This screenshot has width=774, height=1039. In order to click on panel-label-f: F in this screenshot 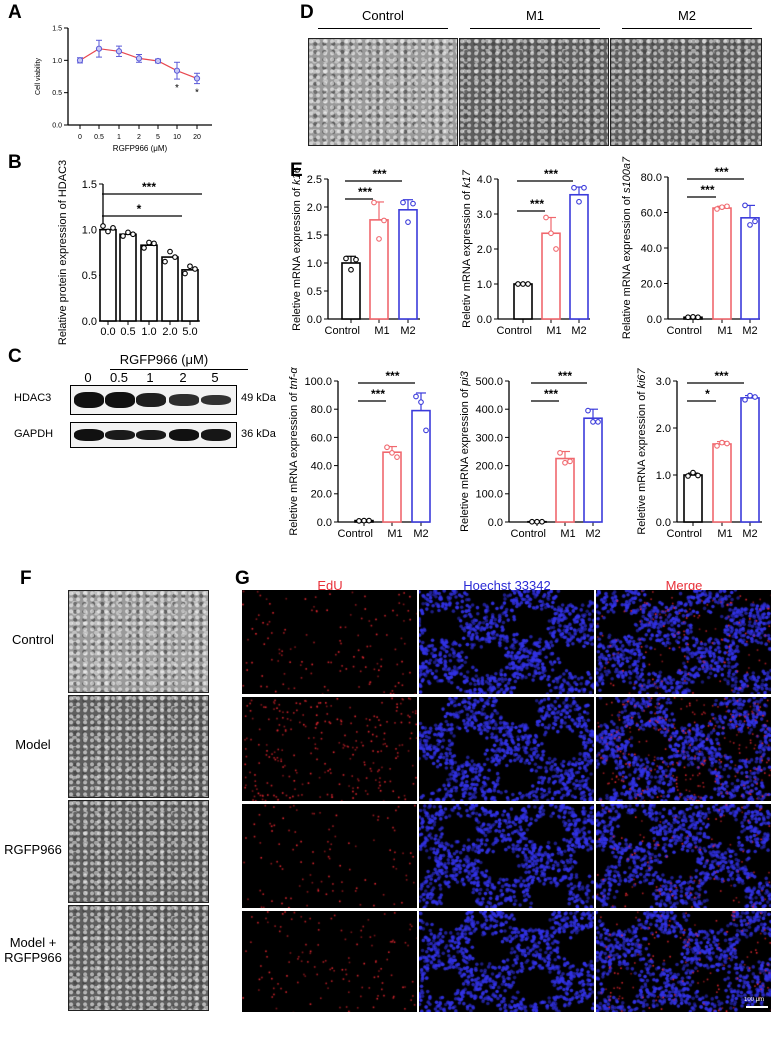, I will do `click(26, 578)`.